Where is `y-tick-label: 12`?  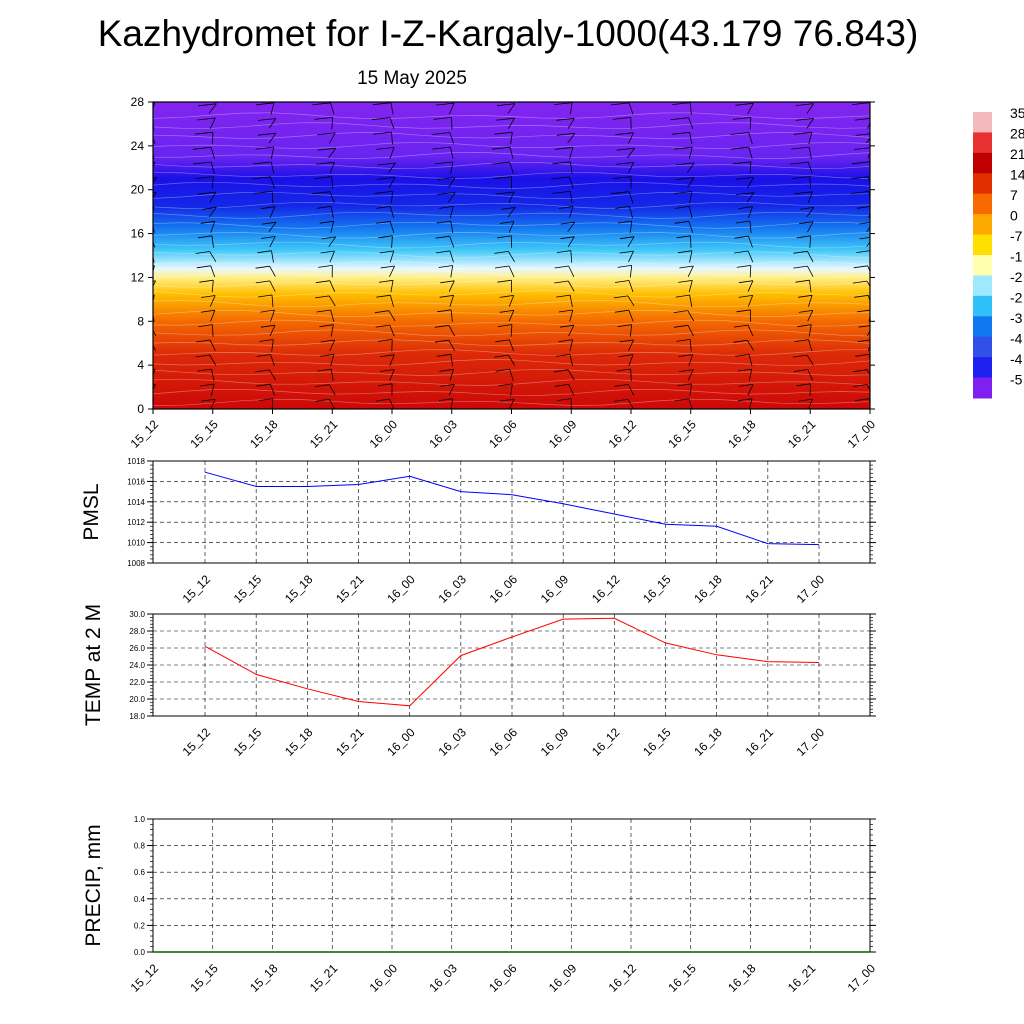 y-tick-label: 12 is located at coordinates (138, 277).